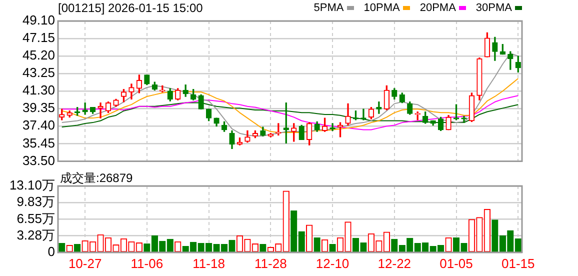 The image size is (578, 276). I want to click on candlestick, so click(363, 114).